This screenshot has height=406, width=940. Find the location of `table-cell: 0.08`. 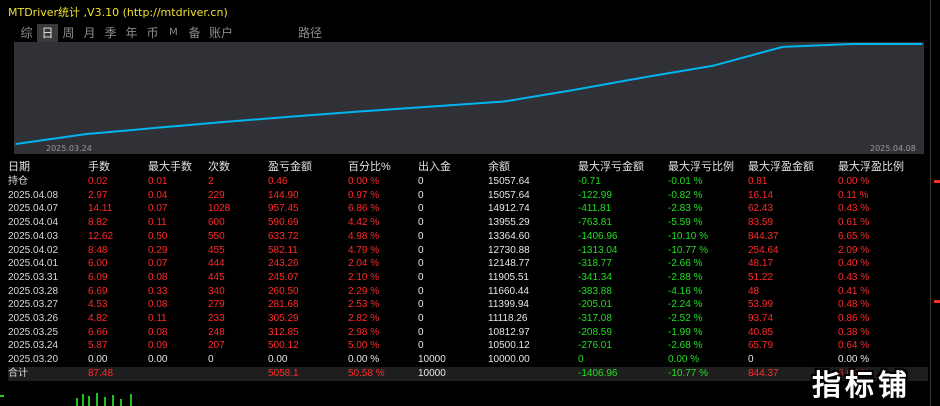

table-cell: 0.08 is located at coordinates (158, 277).